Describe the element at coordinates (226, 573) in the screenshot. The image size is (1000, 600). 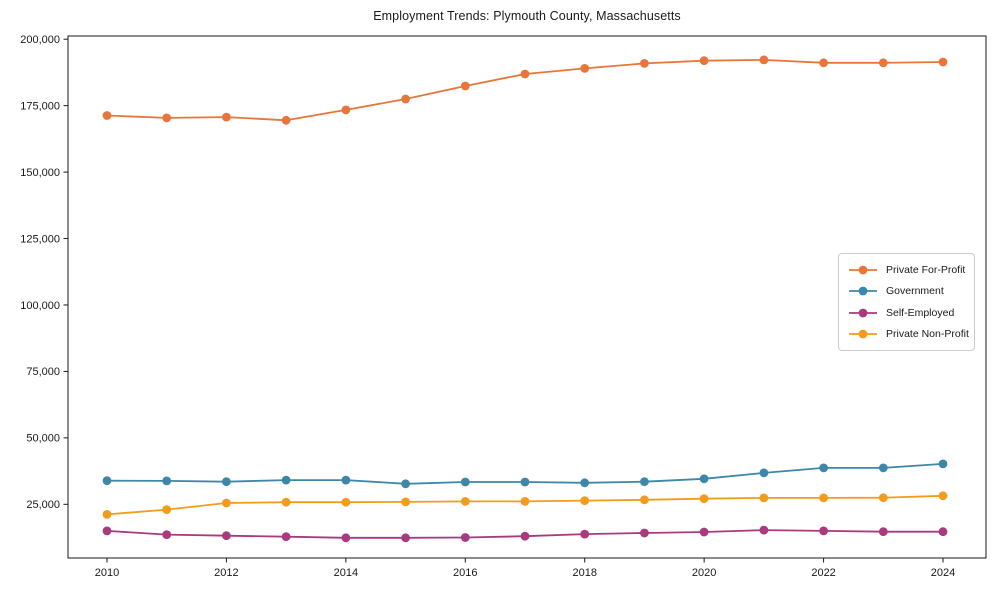
I see `x-tick-label: 2012` at that location.